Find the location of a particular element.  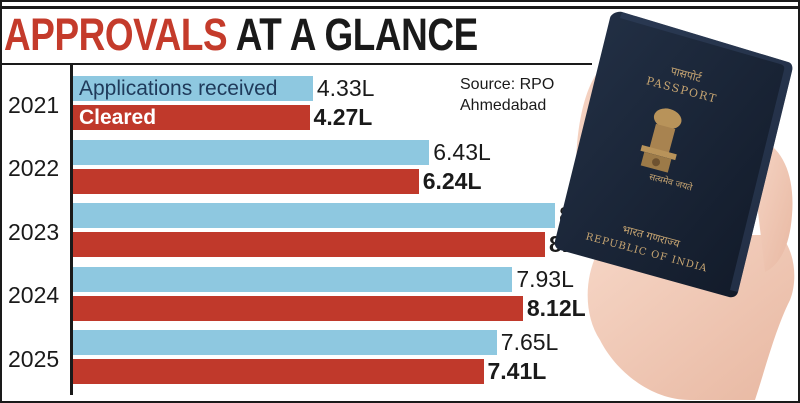

cleared-bar-2023 is located at coordinates (309, 244).